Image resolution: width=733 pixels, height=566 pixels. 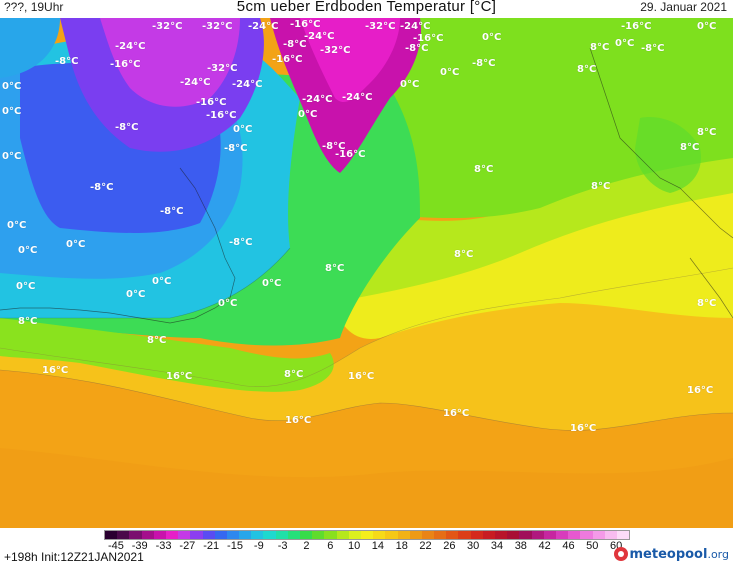 What do you see at coordinates (497, 546) in the screenshot?
I see `colorbar-tick-label: 34` at bounding box center [497, 546].